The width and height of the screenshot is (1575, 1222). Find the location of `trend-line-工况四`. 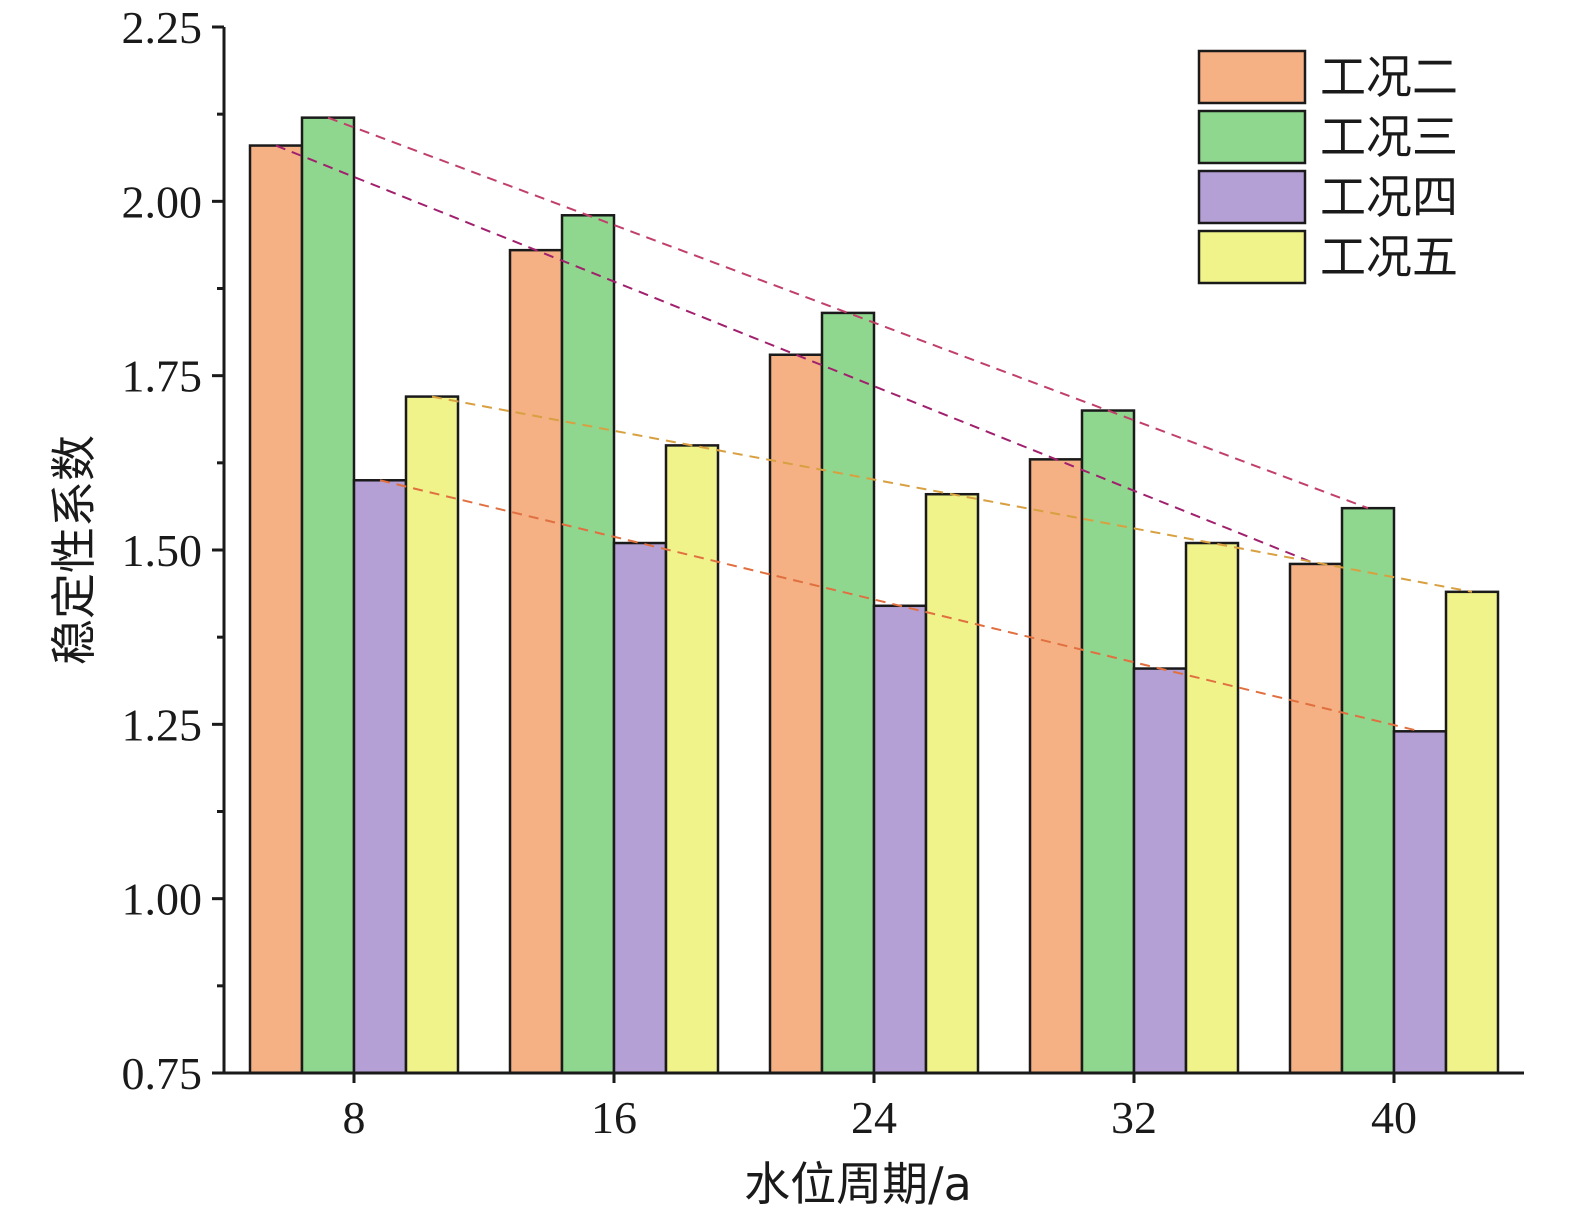

trend-line-工况四 is located at coordinates (900, 606).